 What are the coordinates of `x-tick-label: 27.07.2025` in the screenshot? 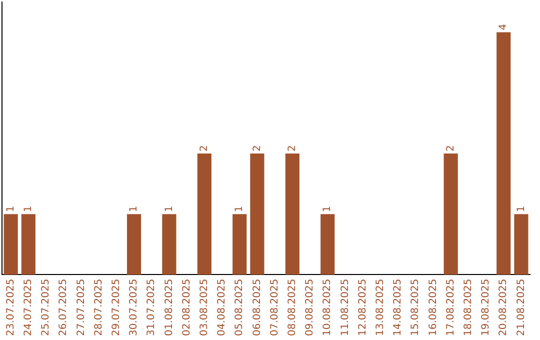 It's located at (81, 307).